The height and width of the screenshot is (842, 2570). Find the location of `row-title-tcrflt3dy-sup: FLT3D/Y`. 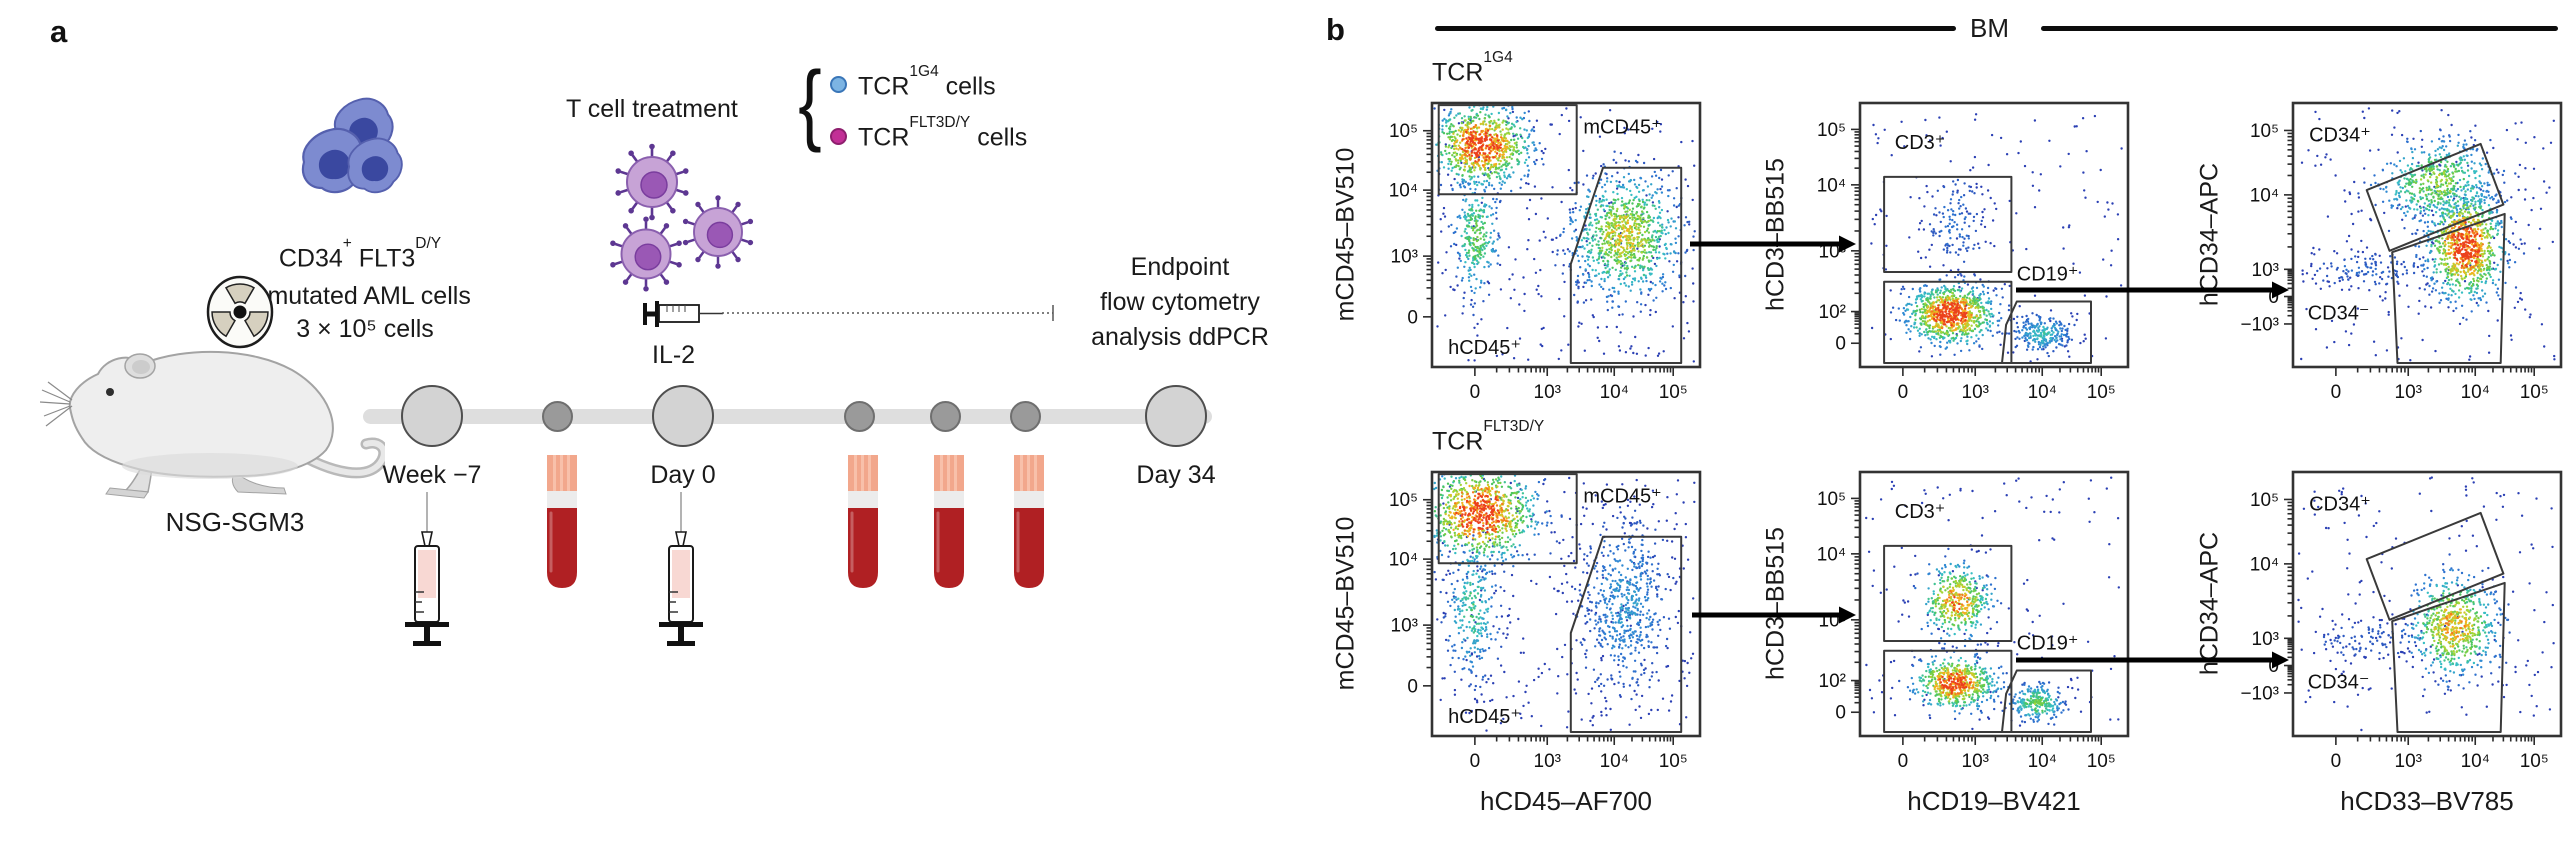

row-title-tcrflt3dy-sup: FLT3D/Y is located at coordinates (1514, 427).